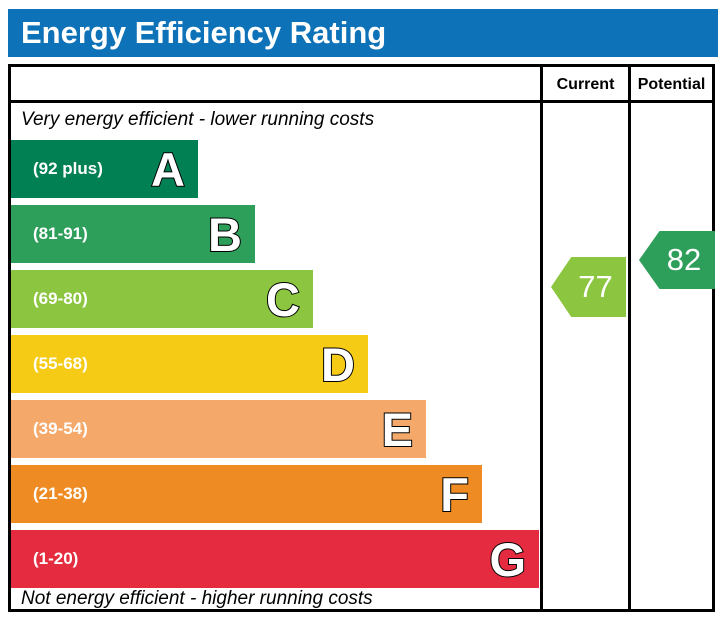  Describe the element at coordinates (56, 558) in the screenshot. I see `band-range-label: (1-20)` at that location.